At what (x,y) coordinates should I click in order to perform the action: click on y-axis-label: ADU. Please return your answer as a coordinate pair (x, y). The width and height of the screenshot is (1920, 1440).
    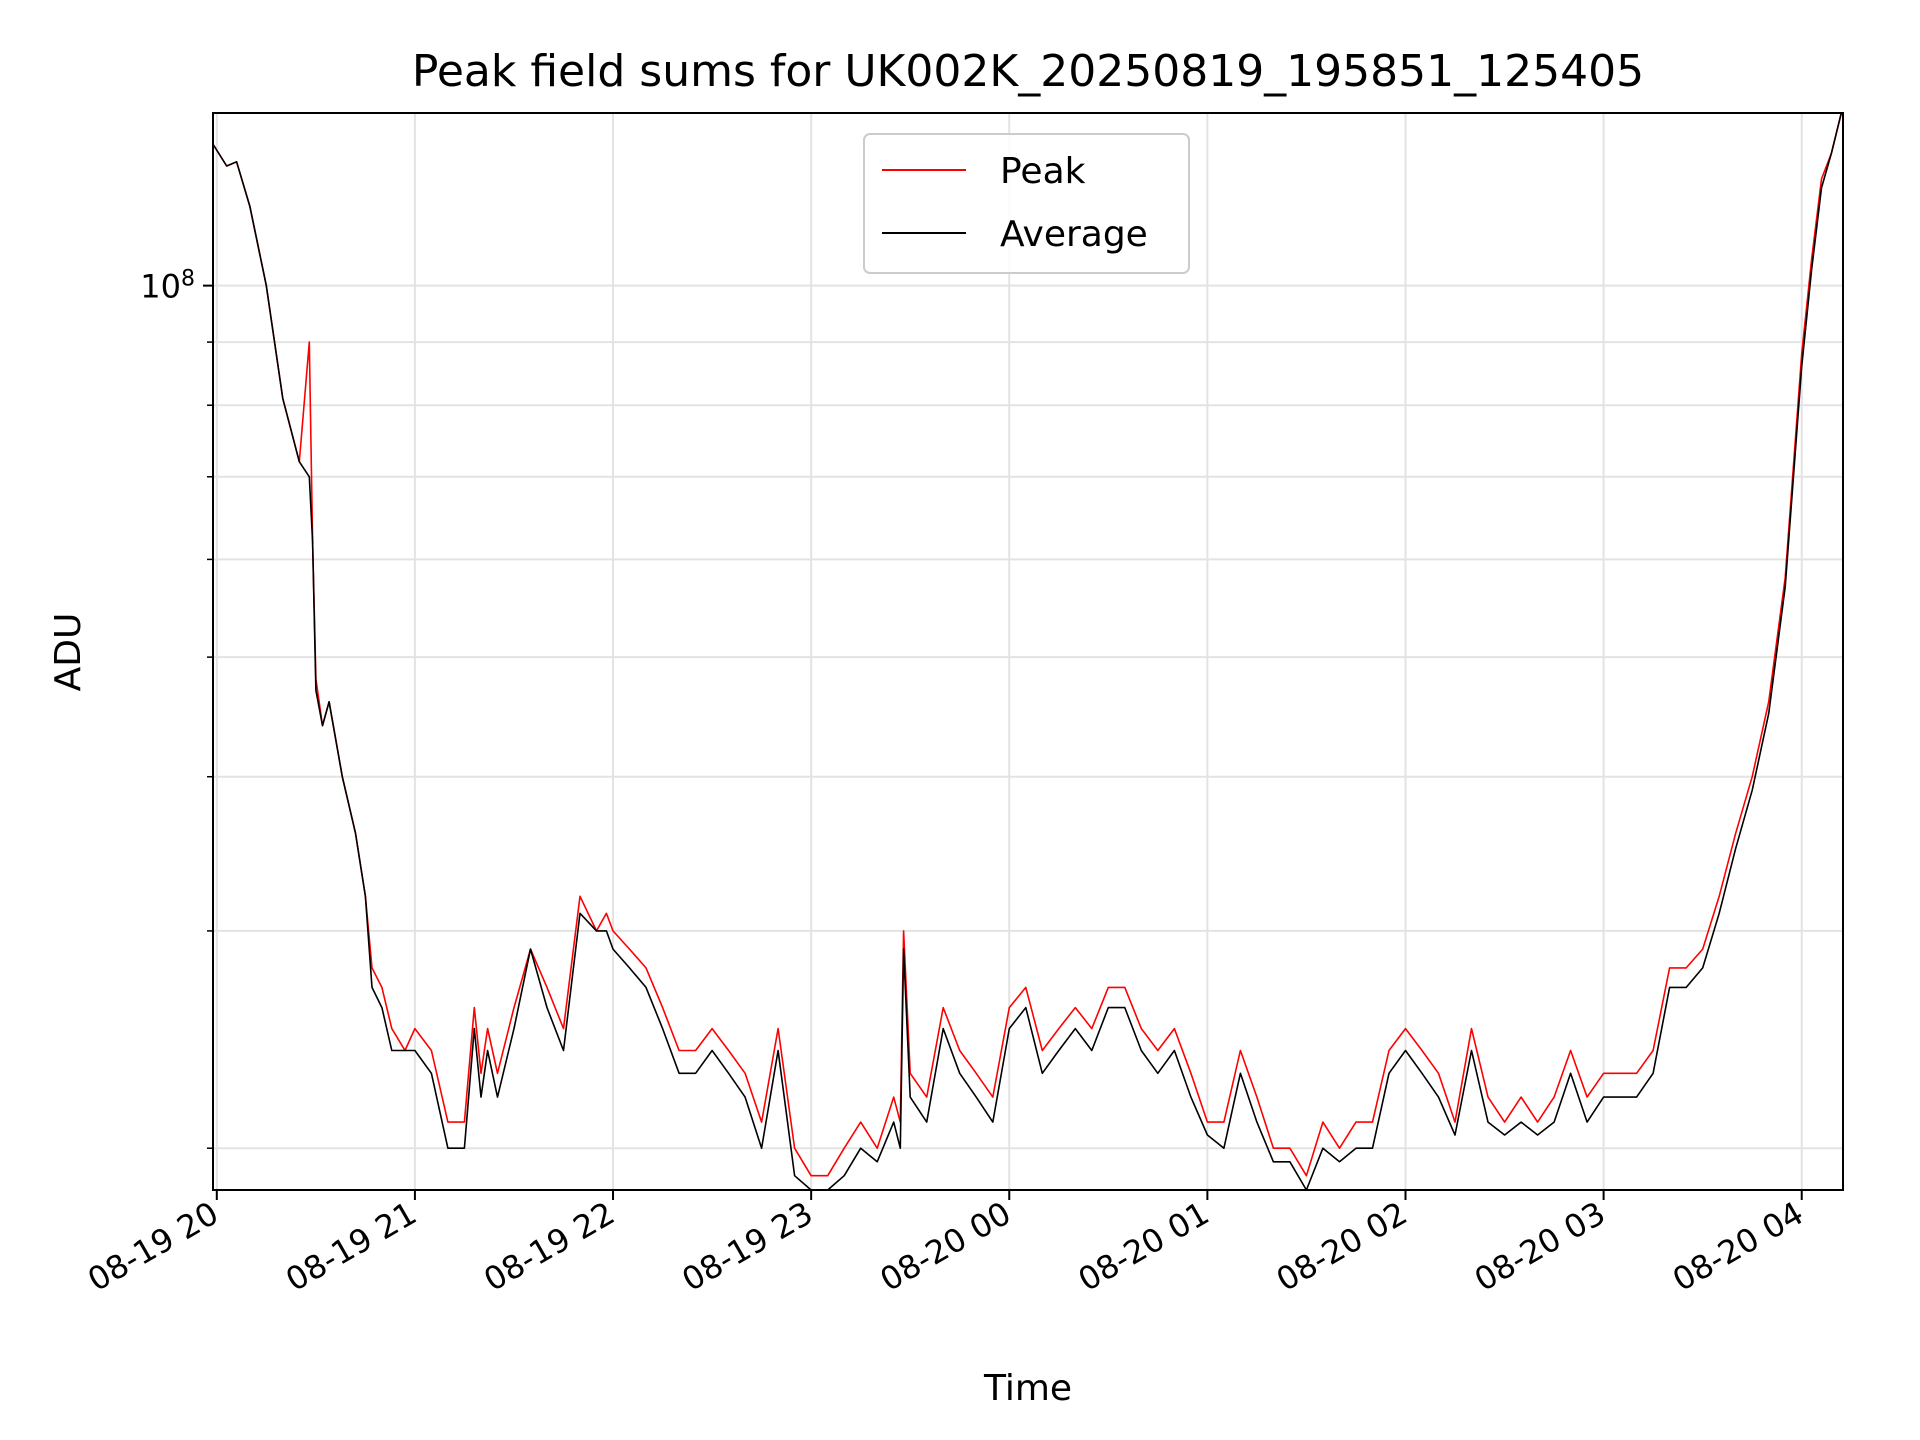
    Looking at the image, I should click on (68, 652).